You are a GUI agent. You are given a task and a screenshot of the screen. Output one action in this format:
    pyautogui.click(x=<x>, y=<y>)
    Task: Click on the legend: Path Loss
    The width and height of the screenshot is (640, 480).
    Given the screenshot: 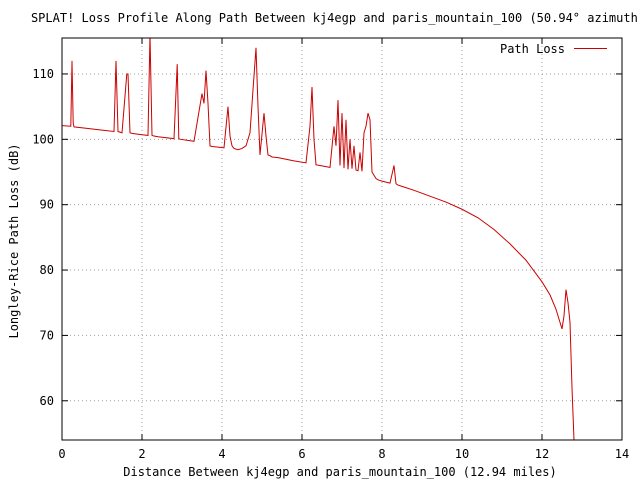 What is the action you would take?
    pyautogui.click(x=553, y=49)
    